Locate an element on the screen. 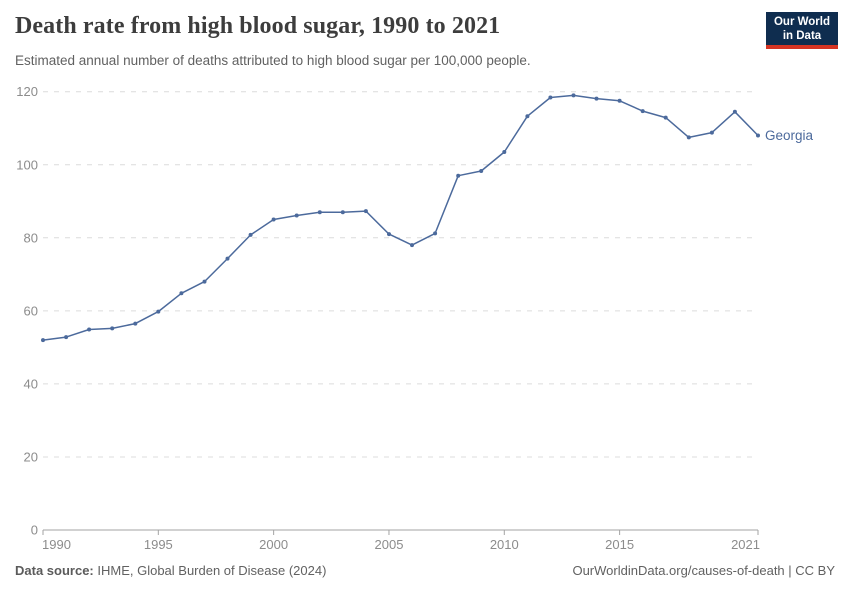 Image resolution: width=850 pixels, height=600 pixels. owid-logo: Our World in Data is located at coordinates (802, 30).